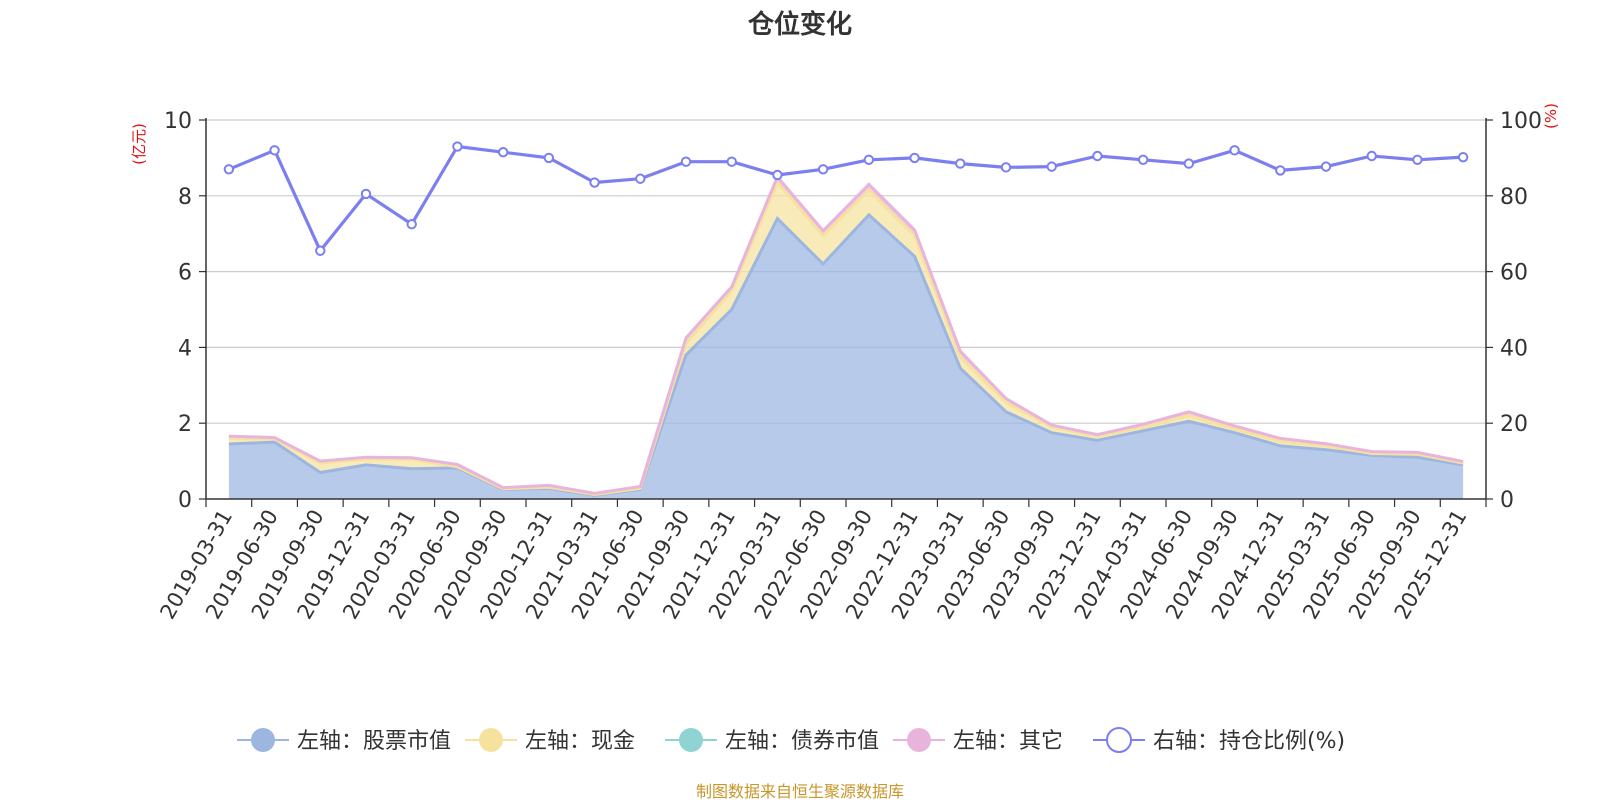  I want to click on chart-title: 仓位变化, so click(799, 25).